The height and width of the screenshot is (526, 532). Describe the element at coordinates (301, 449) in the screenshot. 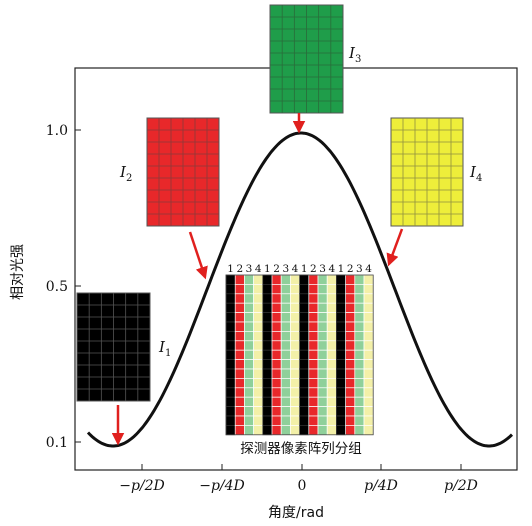

I see `detector-caption: 探测器像素阵列分组` at that location.